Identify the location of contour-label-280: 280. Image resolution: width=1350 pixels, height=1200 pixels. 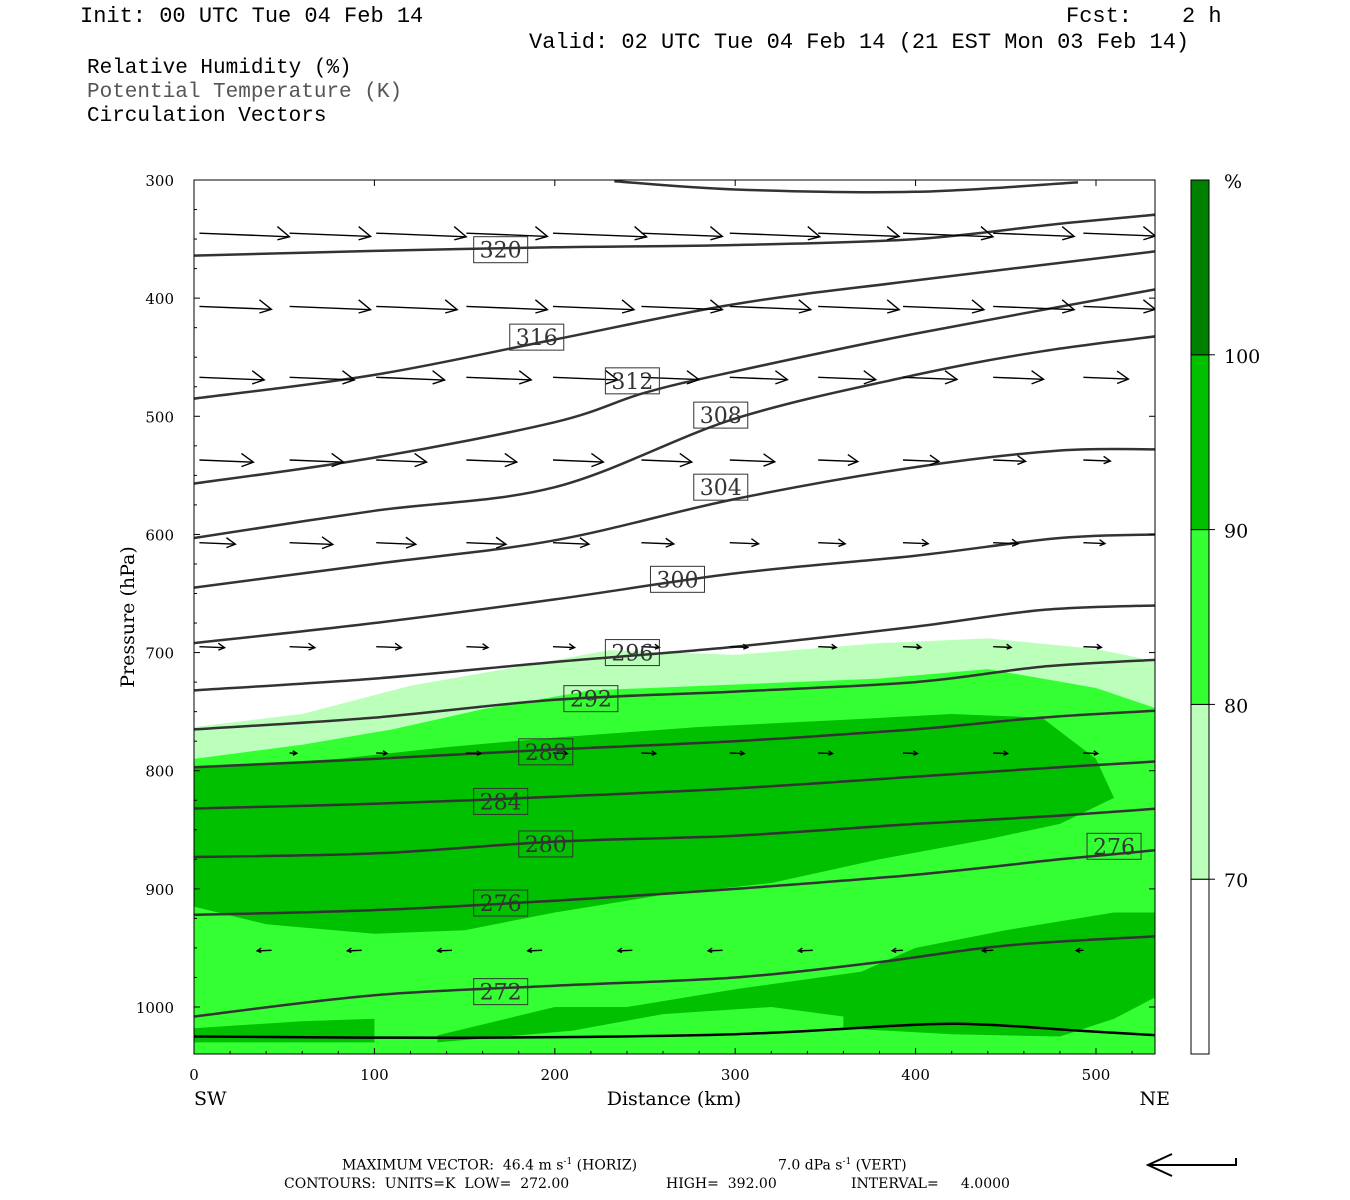
(546, 844).